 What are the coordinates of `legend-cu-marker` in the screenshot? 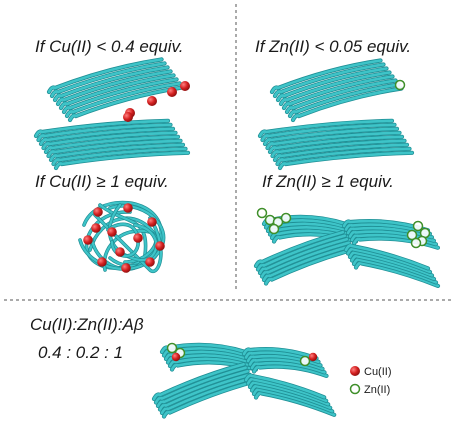 It's located at (355, 371).